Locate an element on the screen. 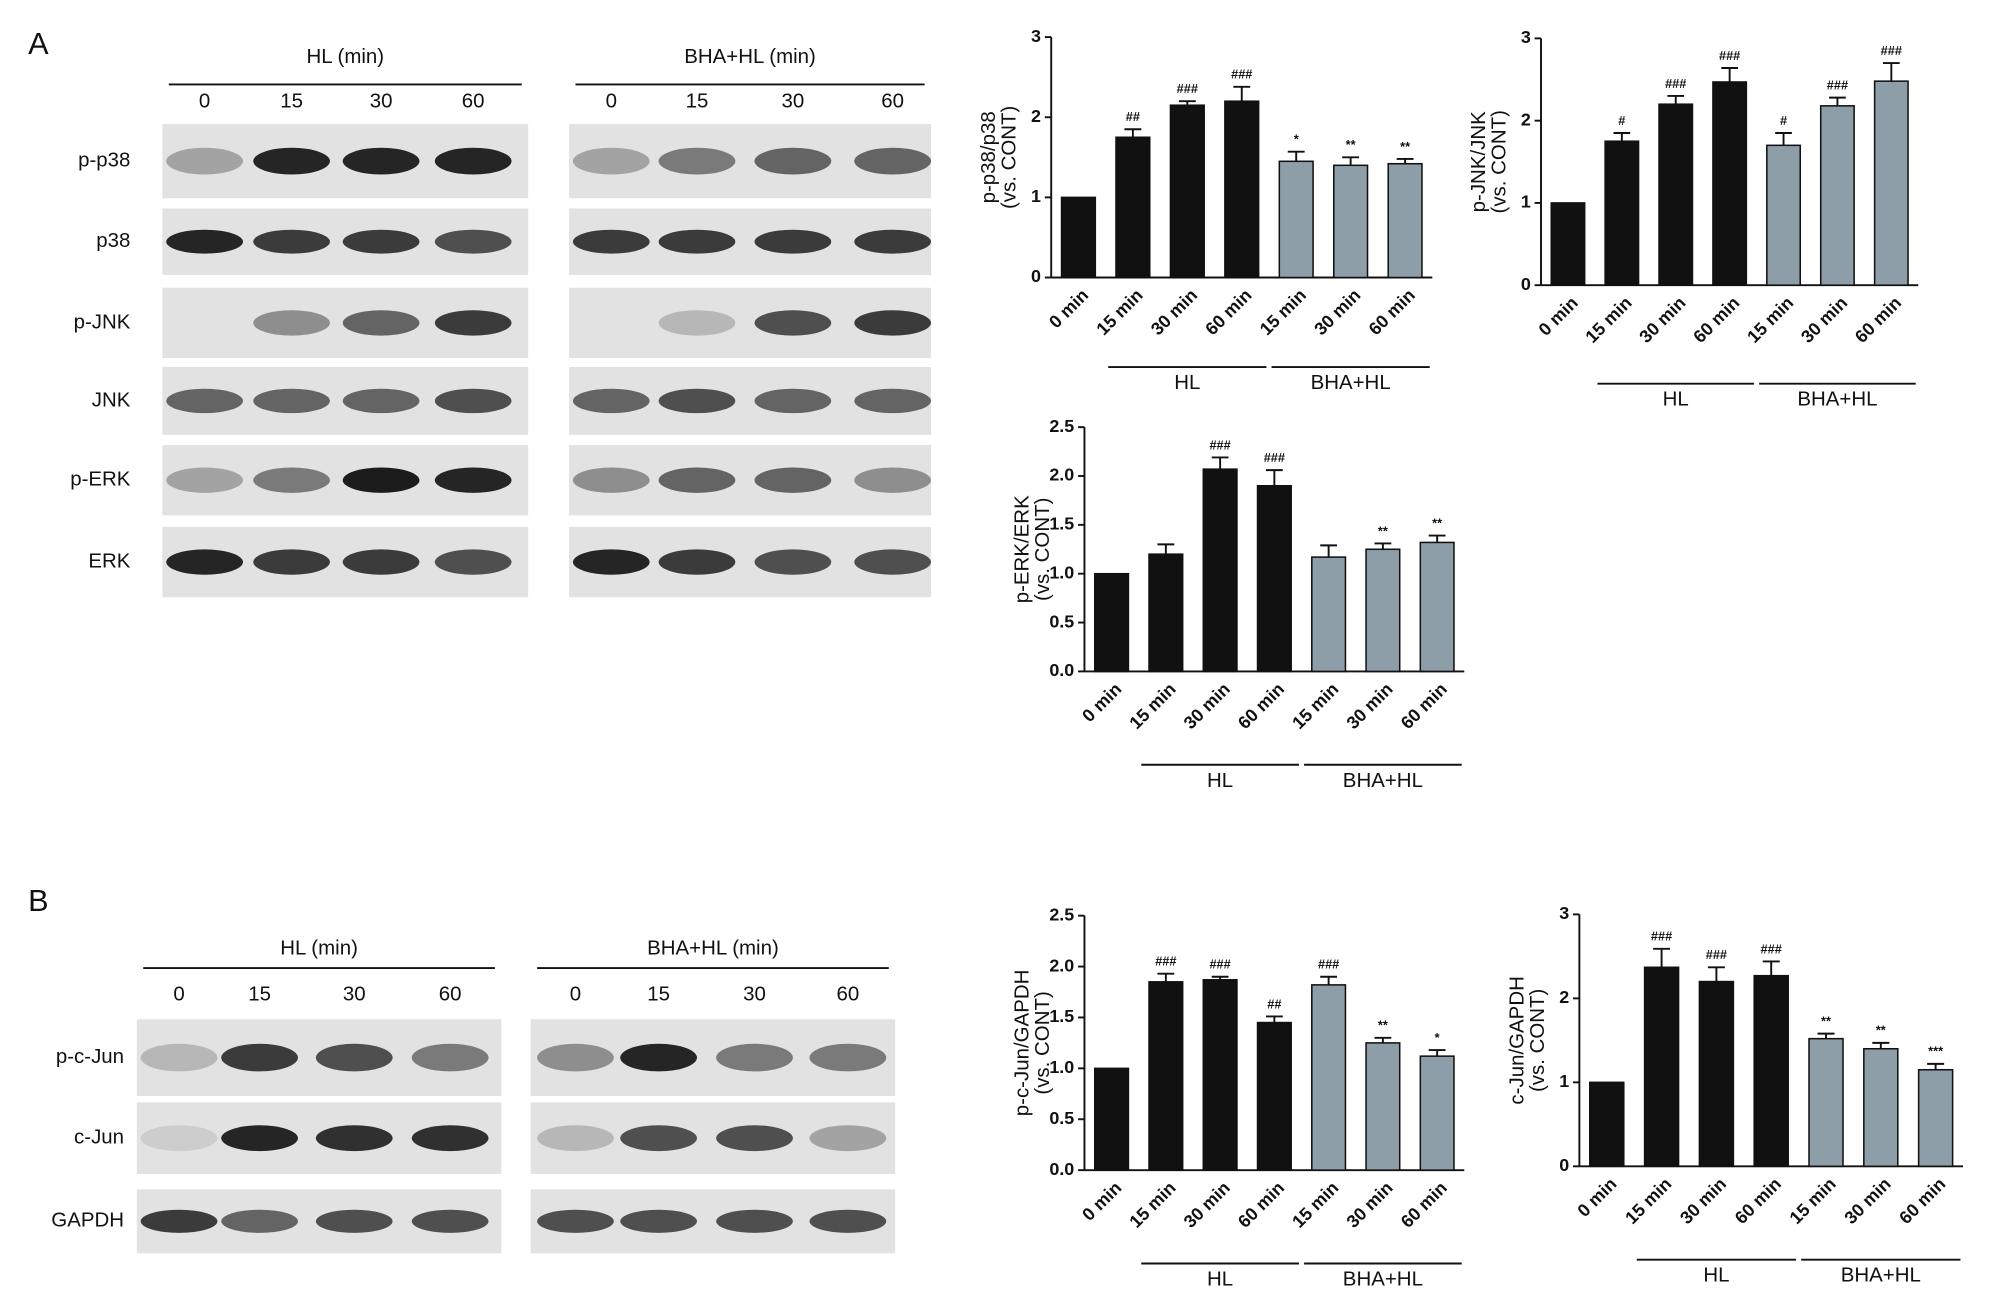 Image resolution: width=1995 pixels, height=1307 pixels. y-tick-label: 1 is located at coordinates (1036, 196).